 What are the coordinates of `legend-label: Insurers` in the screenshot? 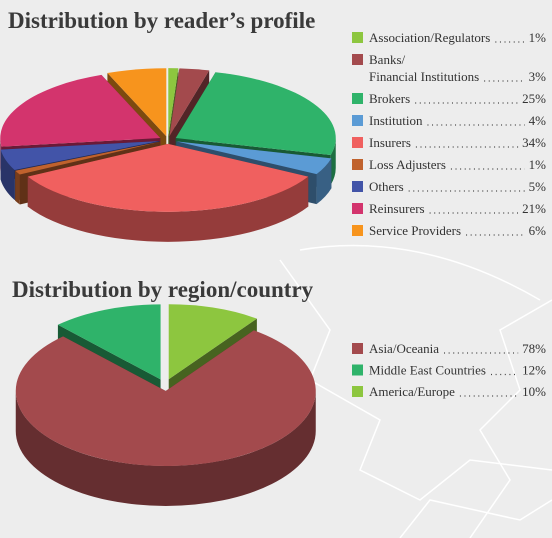 It's located at (390, 142).